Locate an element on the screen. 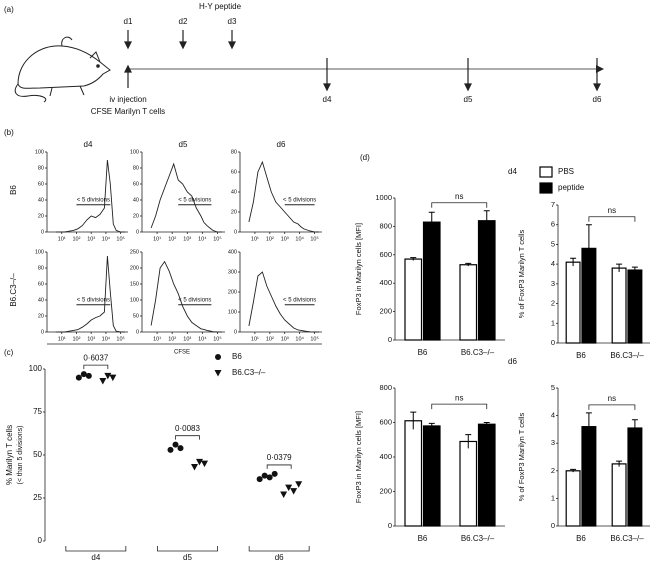  x-tick-label: d6 is located at coordinates (279, 557).